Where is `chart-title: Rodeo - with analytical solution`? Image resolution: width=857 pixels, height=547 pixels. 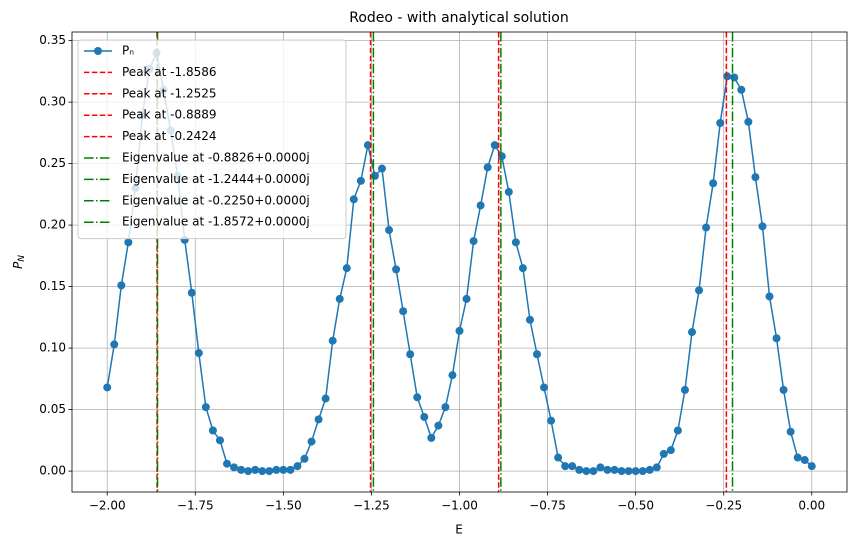
chart-title: Rodeo - with analytical solution is located at coordinates (458, 18).